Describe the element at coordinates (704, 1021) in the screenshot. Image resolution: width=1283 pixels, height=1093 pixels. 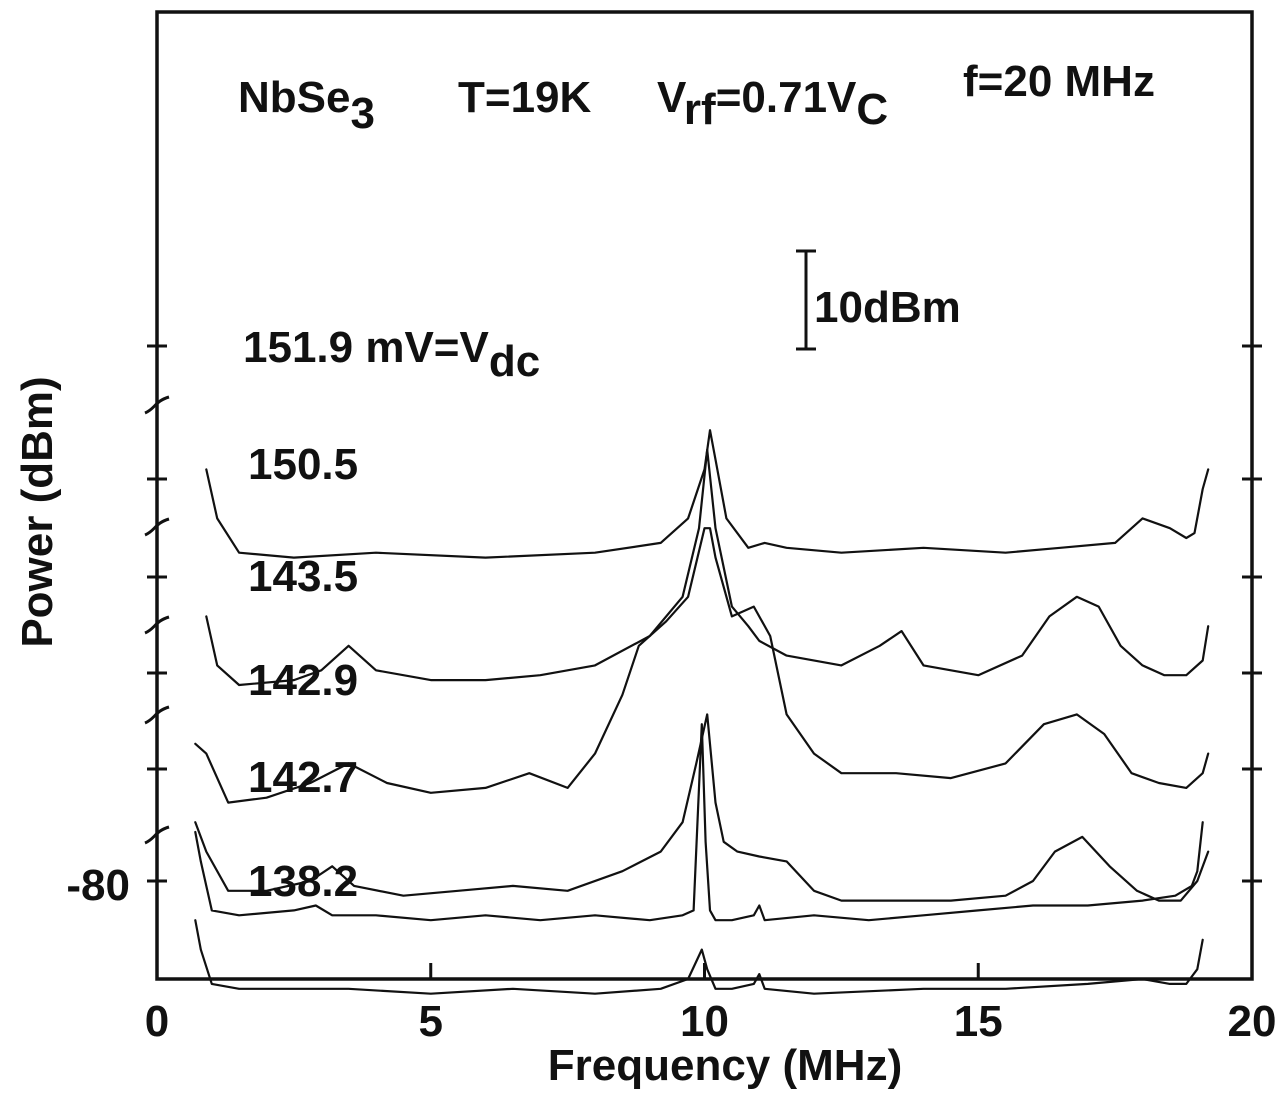
I see `x-tick-label-10: 10` at that location.